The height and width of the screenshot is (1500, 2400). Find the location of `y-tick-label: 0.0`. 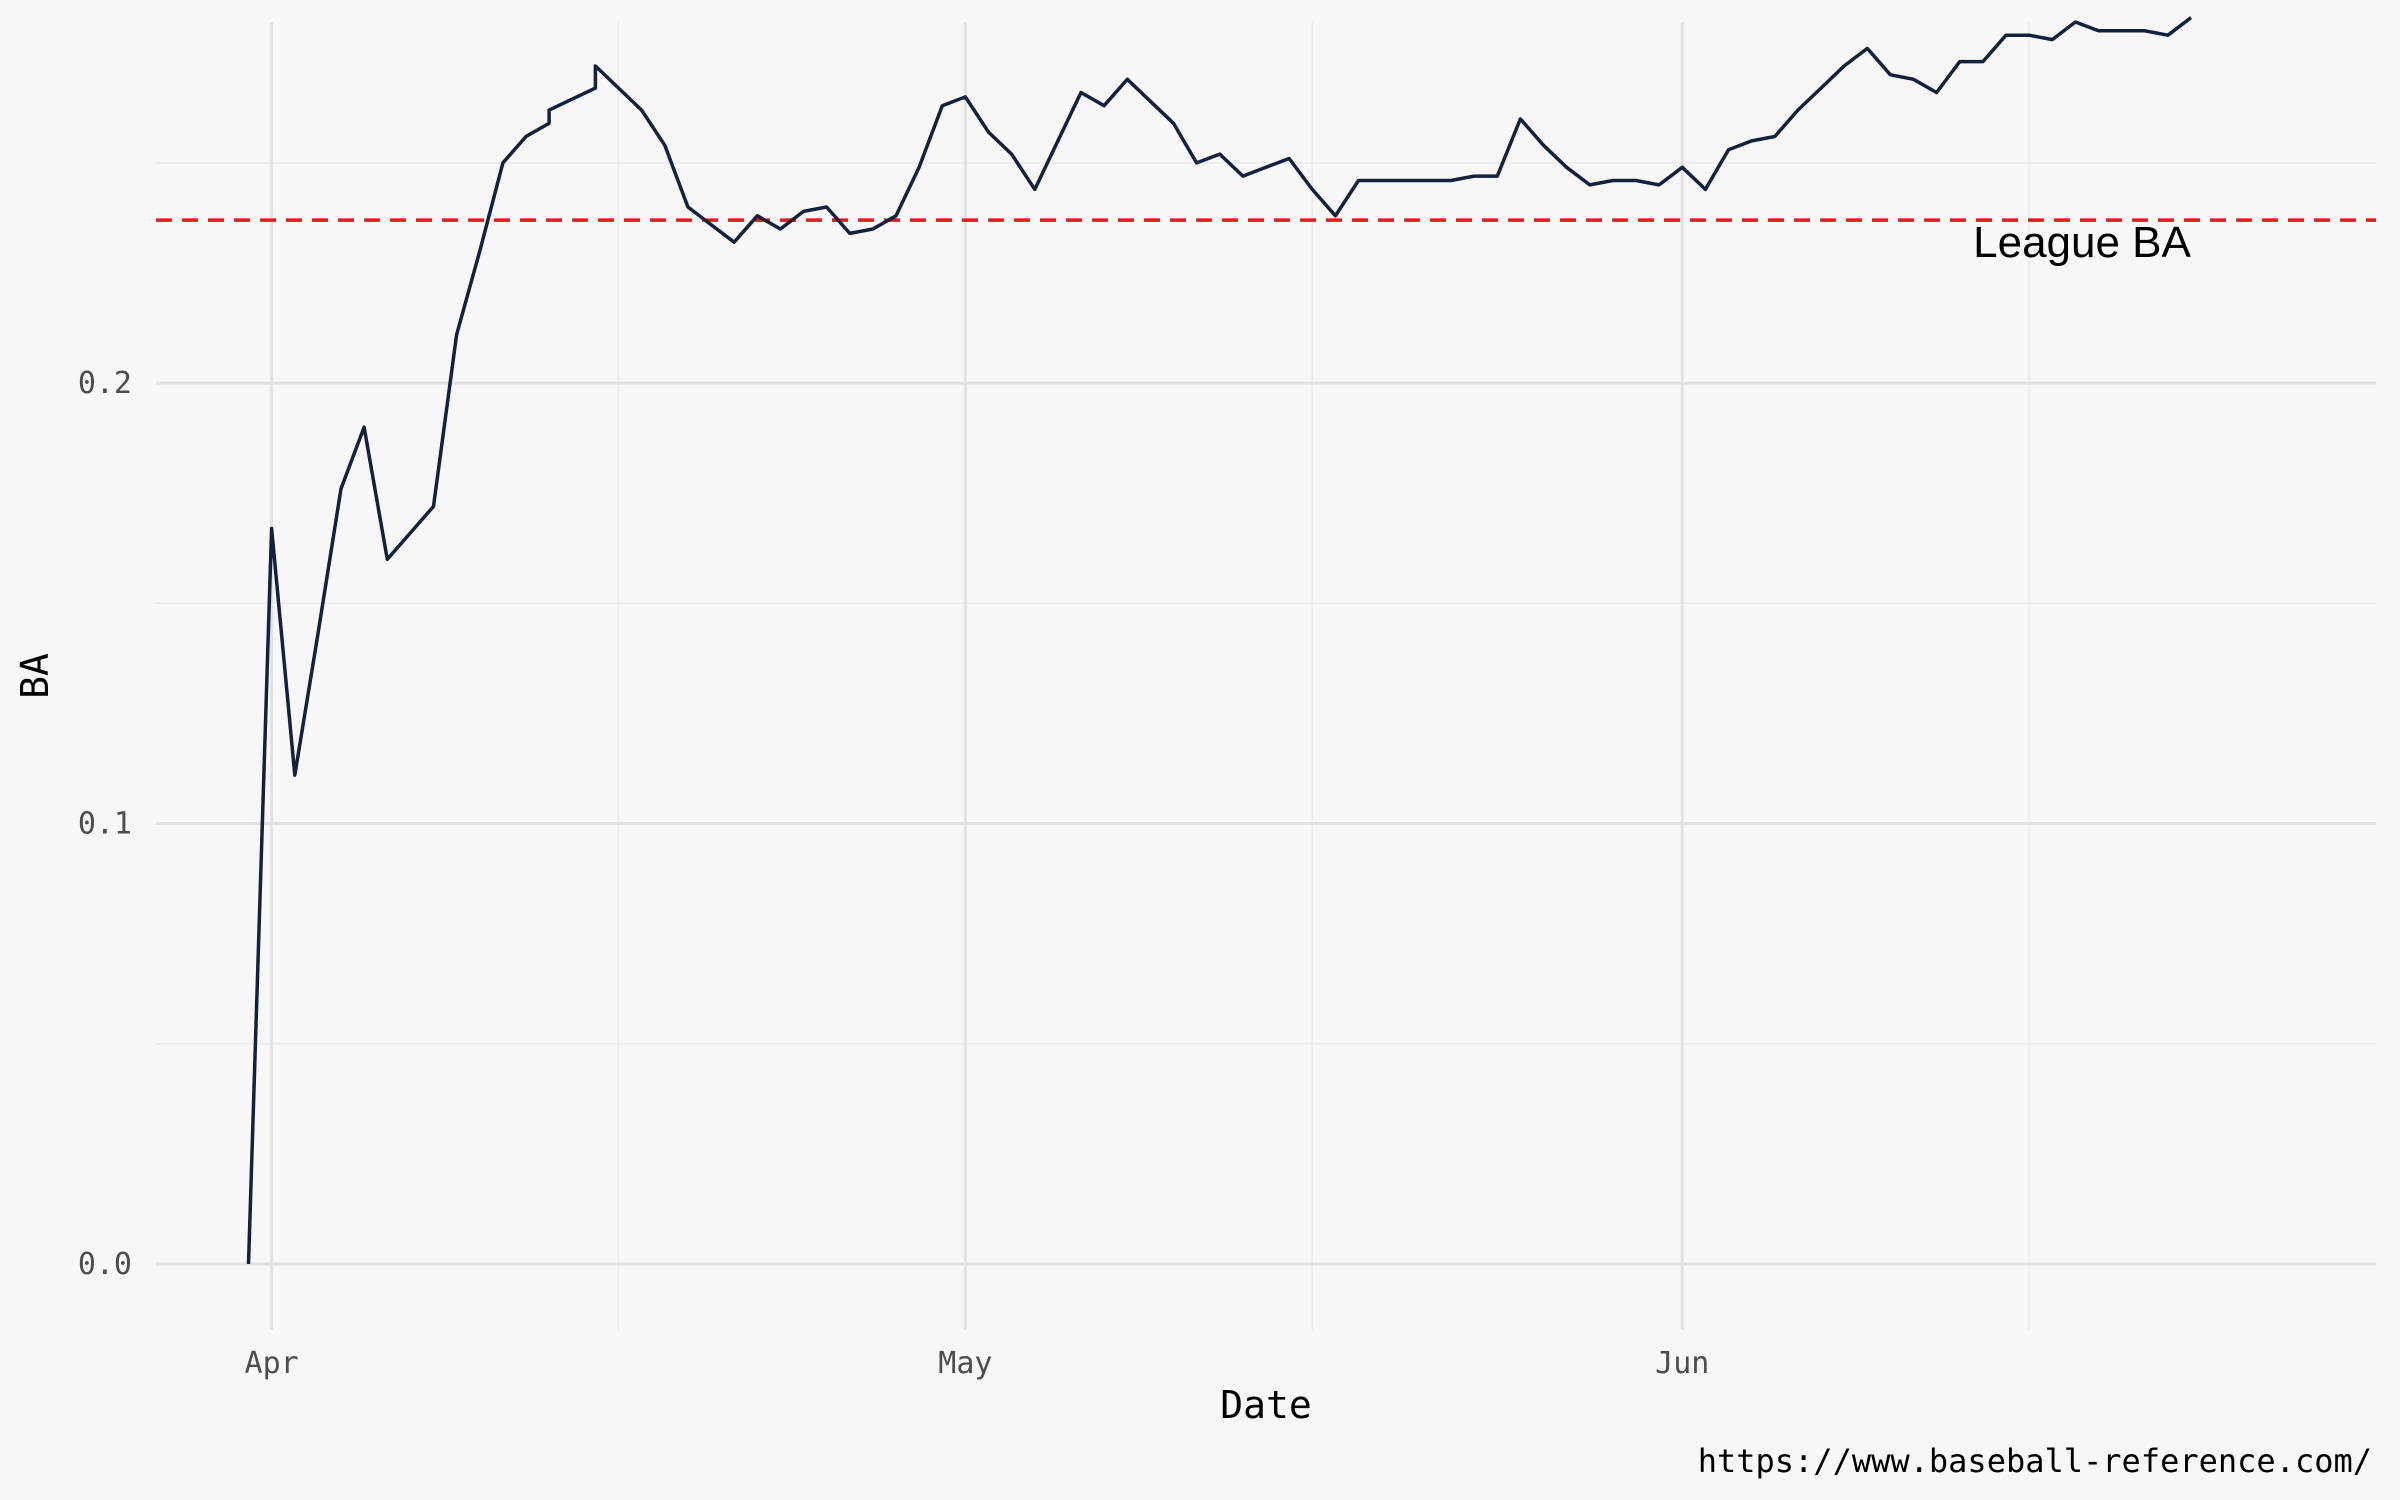

y-tick-label: 0.0 is located at coordinates (105, 1264).